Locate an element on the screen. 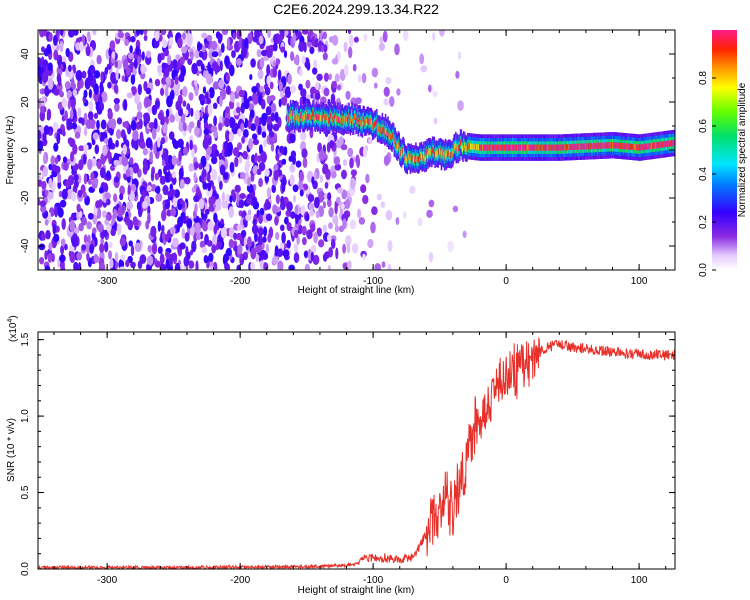  colorbar-label: Normalized spectral amplitude is located at coordinates (742, 149).